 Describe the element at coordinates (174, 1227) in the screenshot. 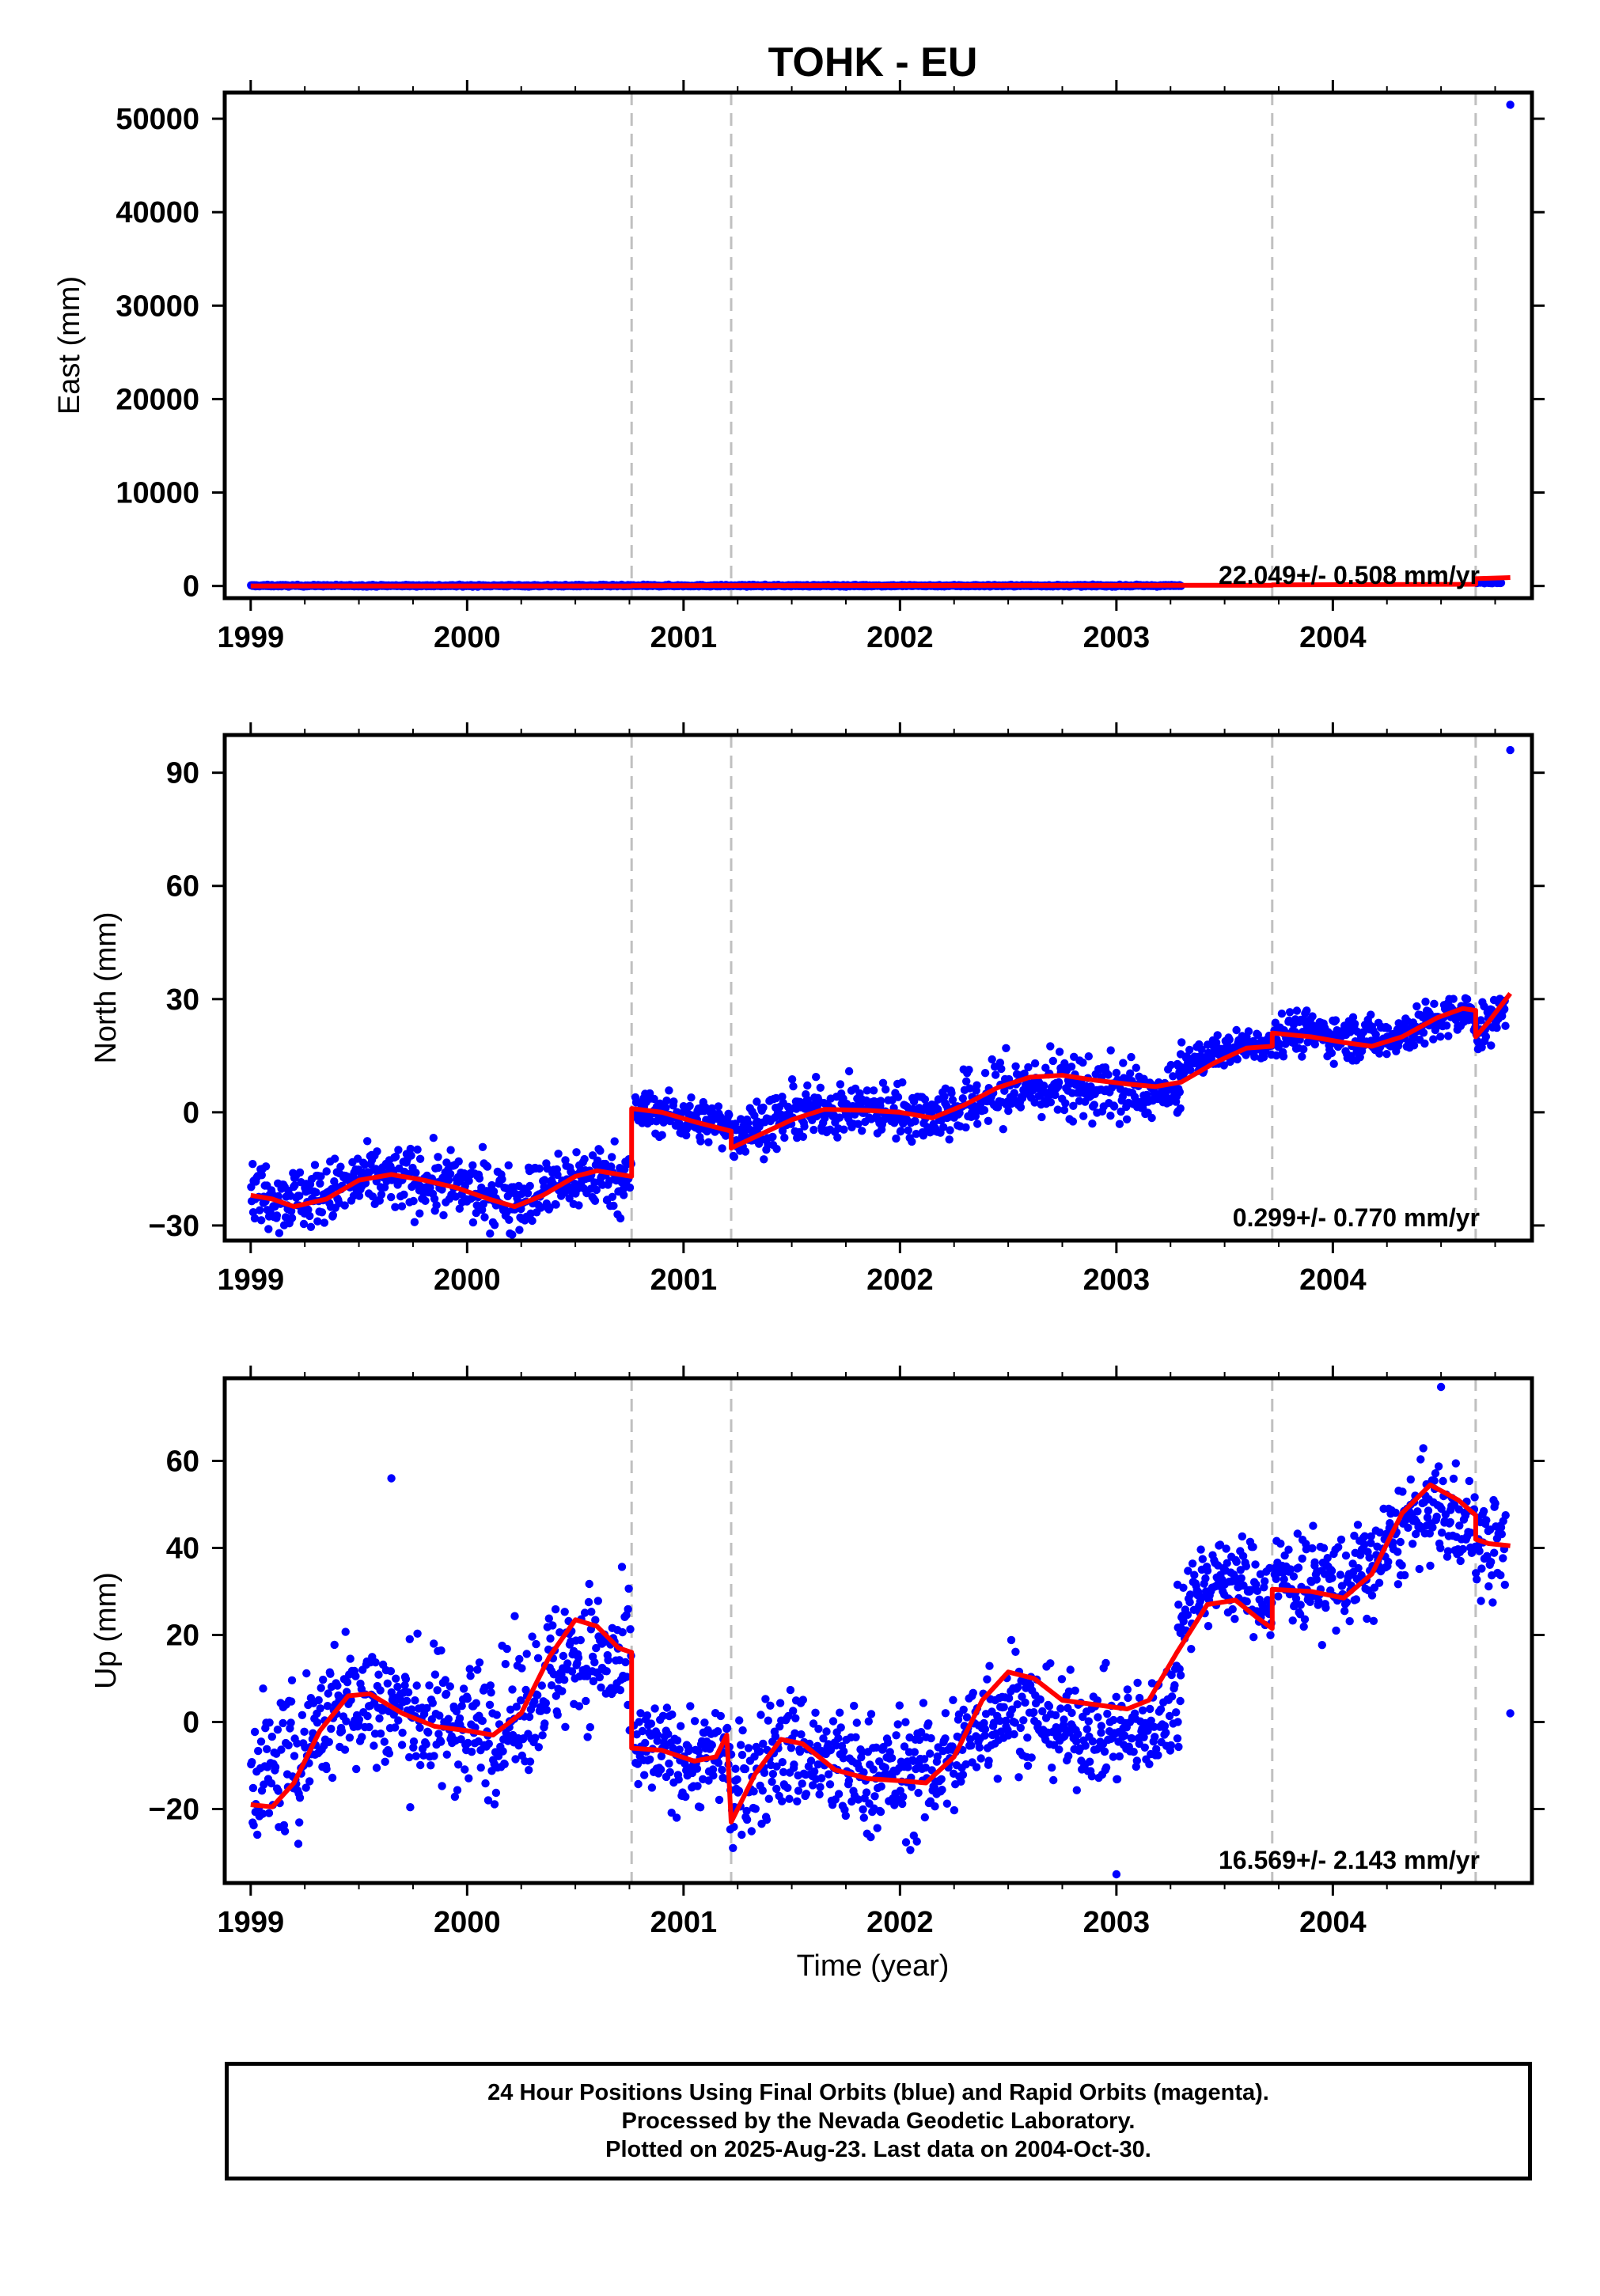

I see `y-tick-label: −30` at that location.